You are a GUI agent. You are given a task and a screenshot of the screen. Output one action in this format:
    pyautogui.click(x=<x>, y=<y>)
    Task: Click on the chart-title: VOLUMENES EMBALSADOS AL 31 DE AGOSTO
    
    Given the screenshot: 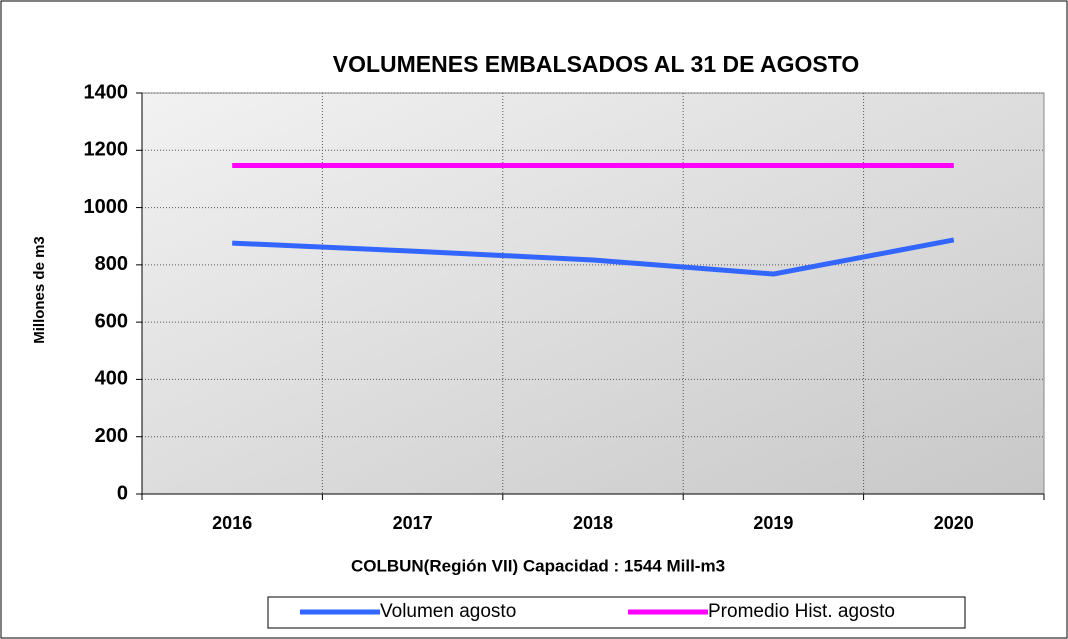 What is the action you would take?
    pyautogui.click(x=596, y=64)
    